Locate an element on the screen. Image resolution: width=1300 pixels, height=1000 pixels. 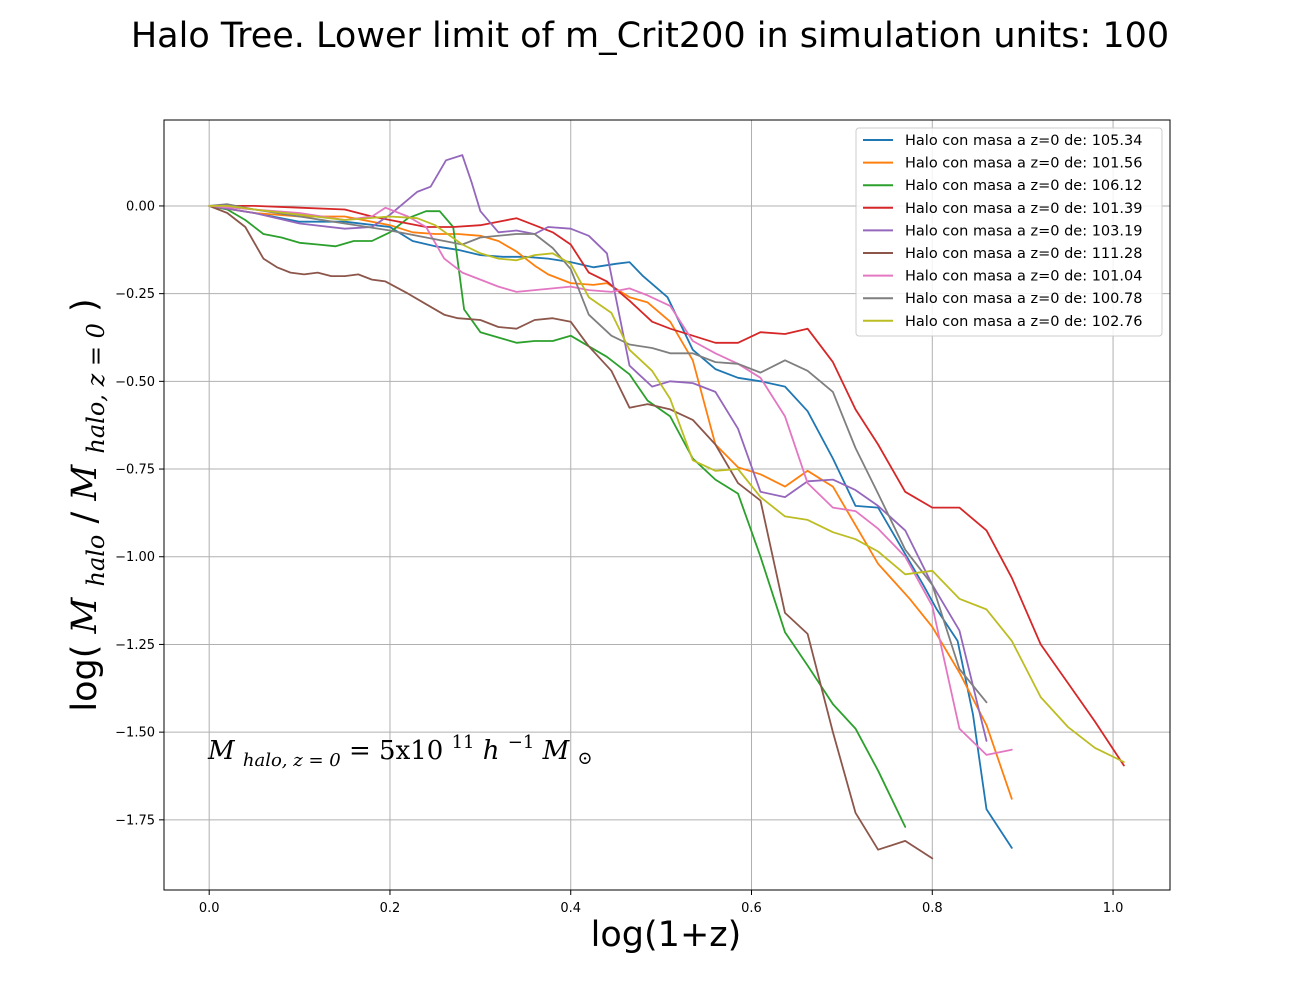
annotation-exp2: −1 is located at coordinates (521, 742).